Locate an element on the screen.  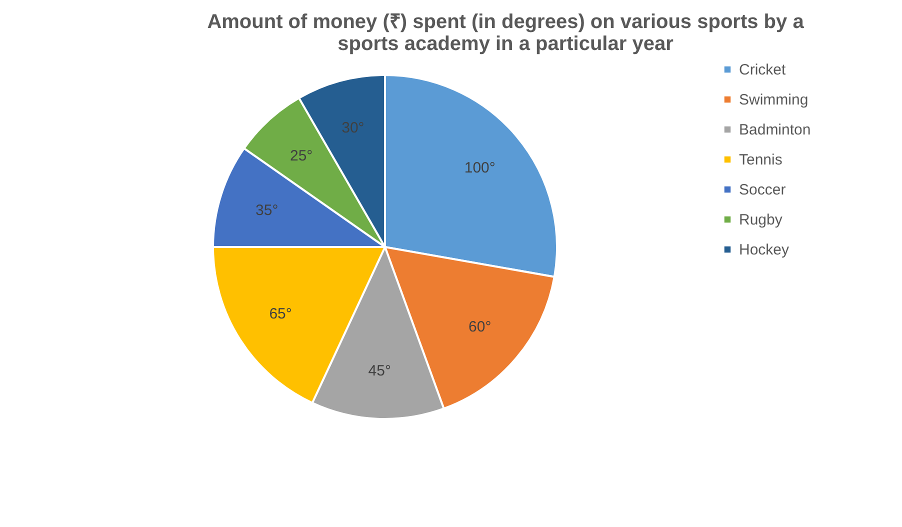
data-label: 30° is located at coordinates (353, 127).